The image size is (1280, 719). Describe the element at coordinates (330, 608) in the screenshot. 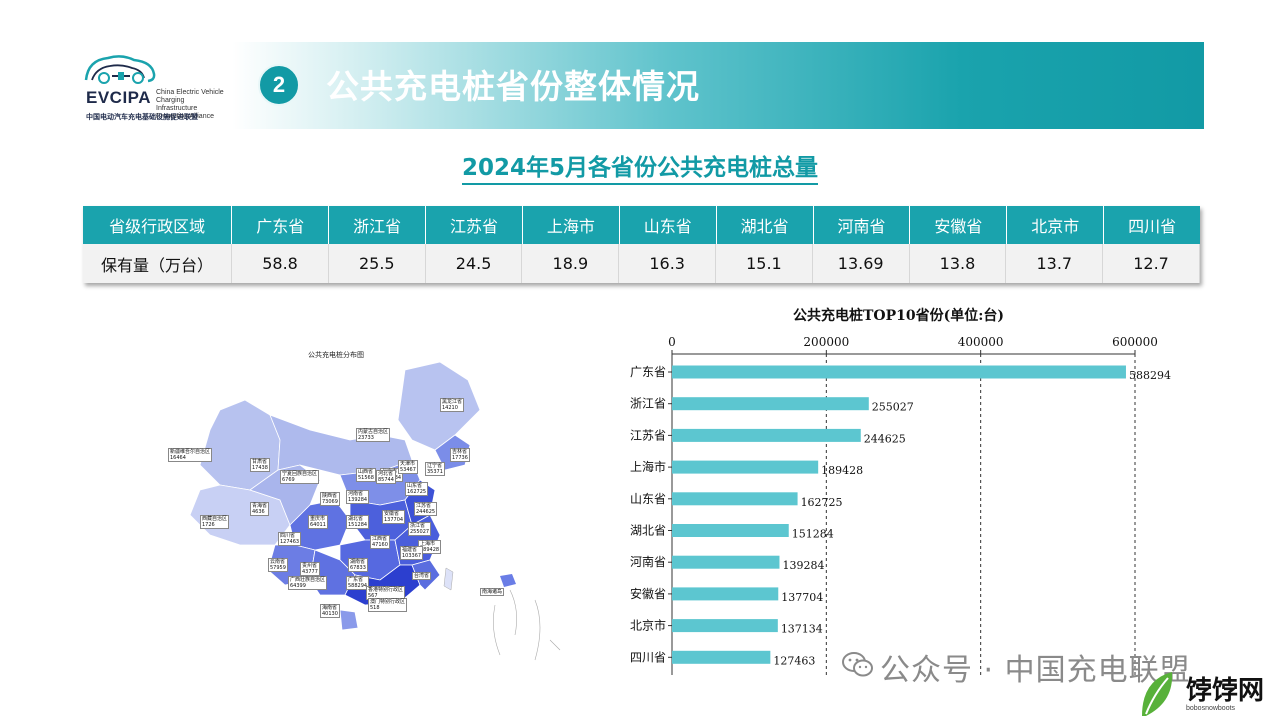

I see `map-province-name: 海南省` at that location.